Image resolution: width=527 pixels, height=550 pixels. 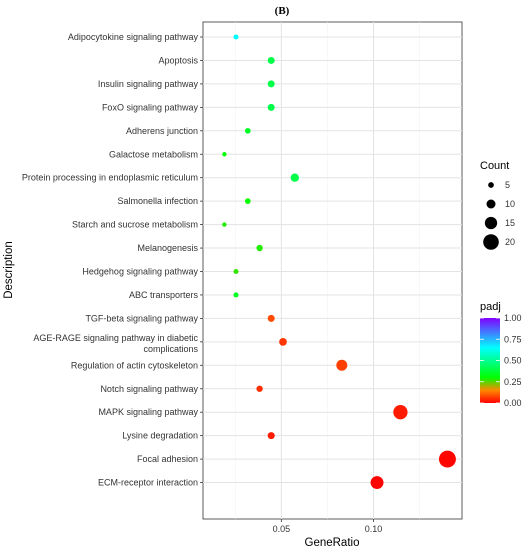 I want to click on y-tick-label: TGF-beta signaling pathway, so click(x=141, y=318).